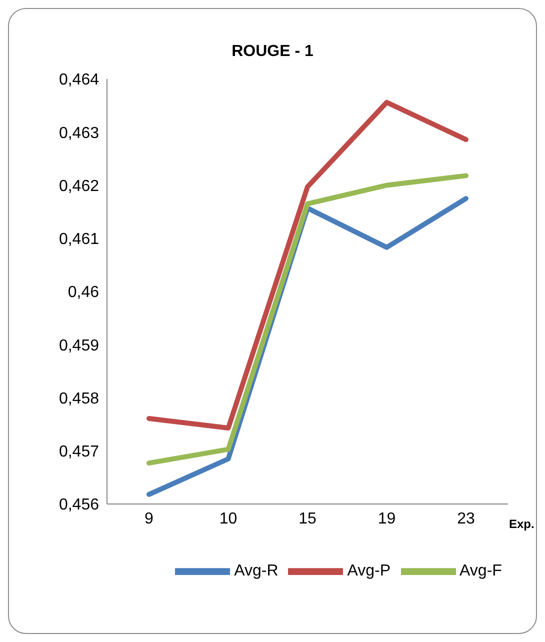 This screenshot has width=545, height=642. Describe the element at coordinates (84, 293) in the screenshot. I see `y-tick-label: 0,46` at that location.